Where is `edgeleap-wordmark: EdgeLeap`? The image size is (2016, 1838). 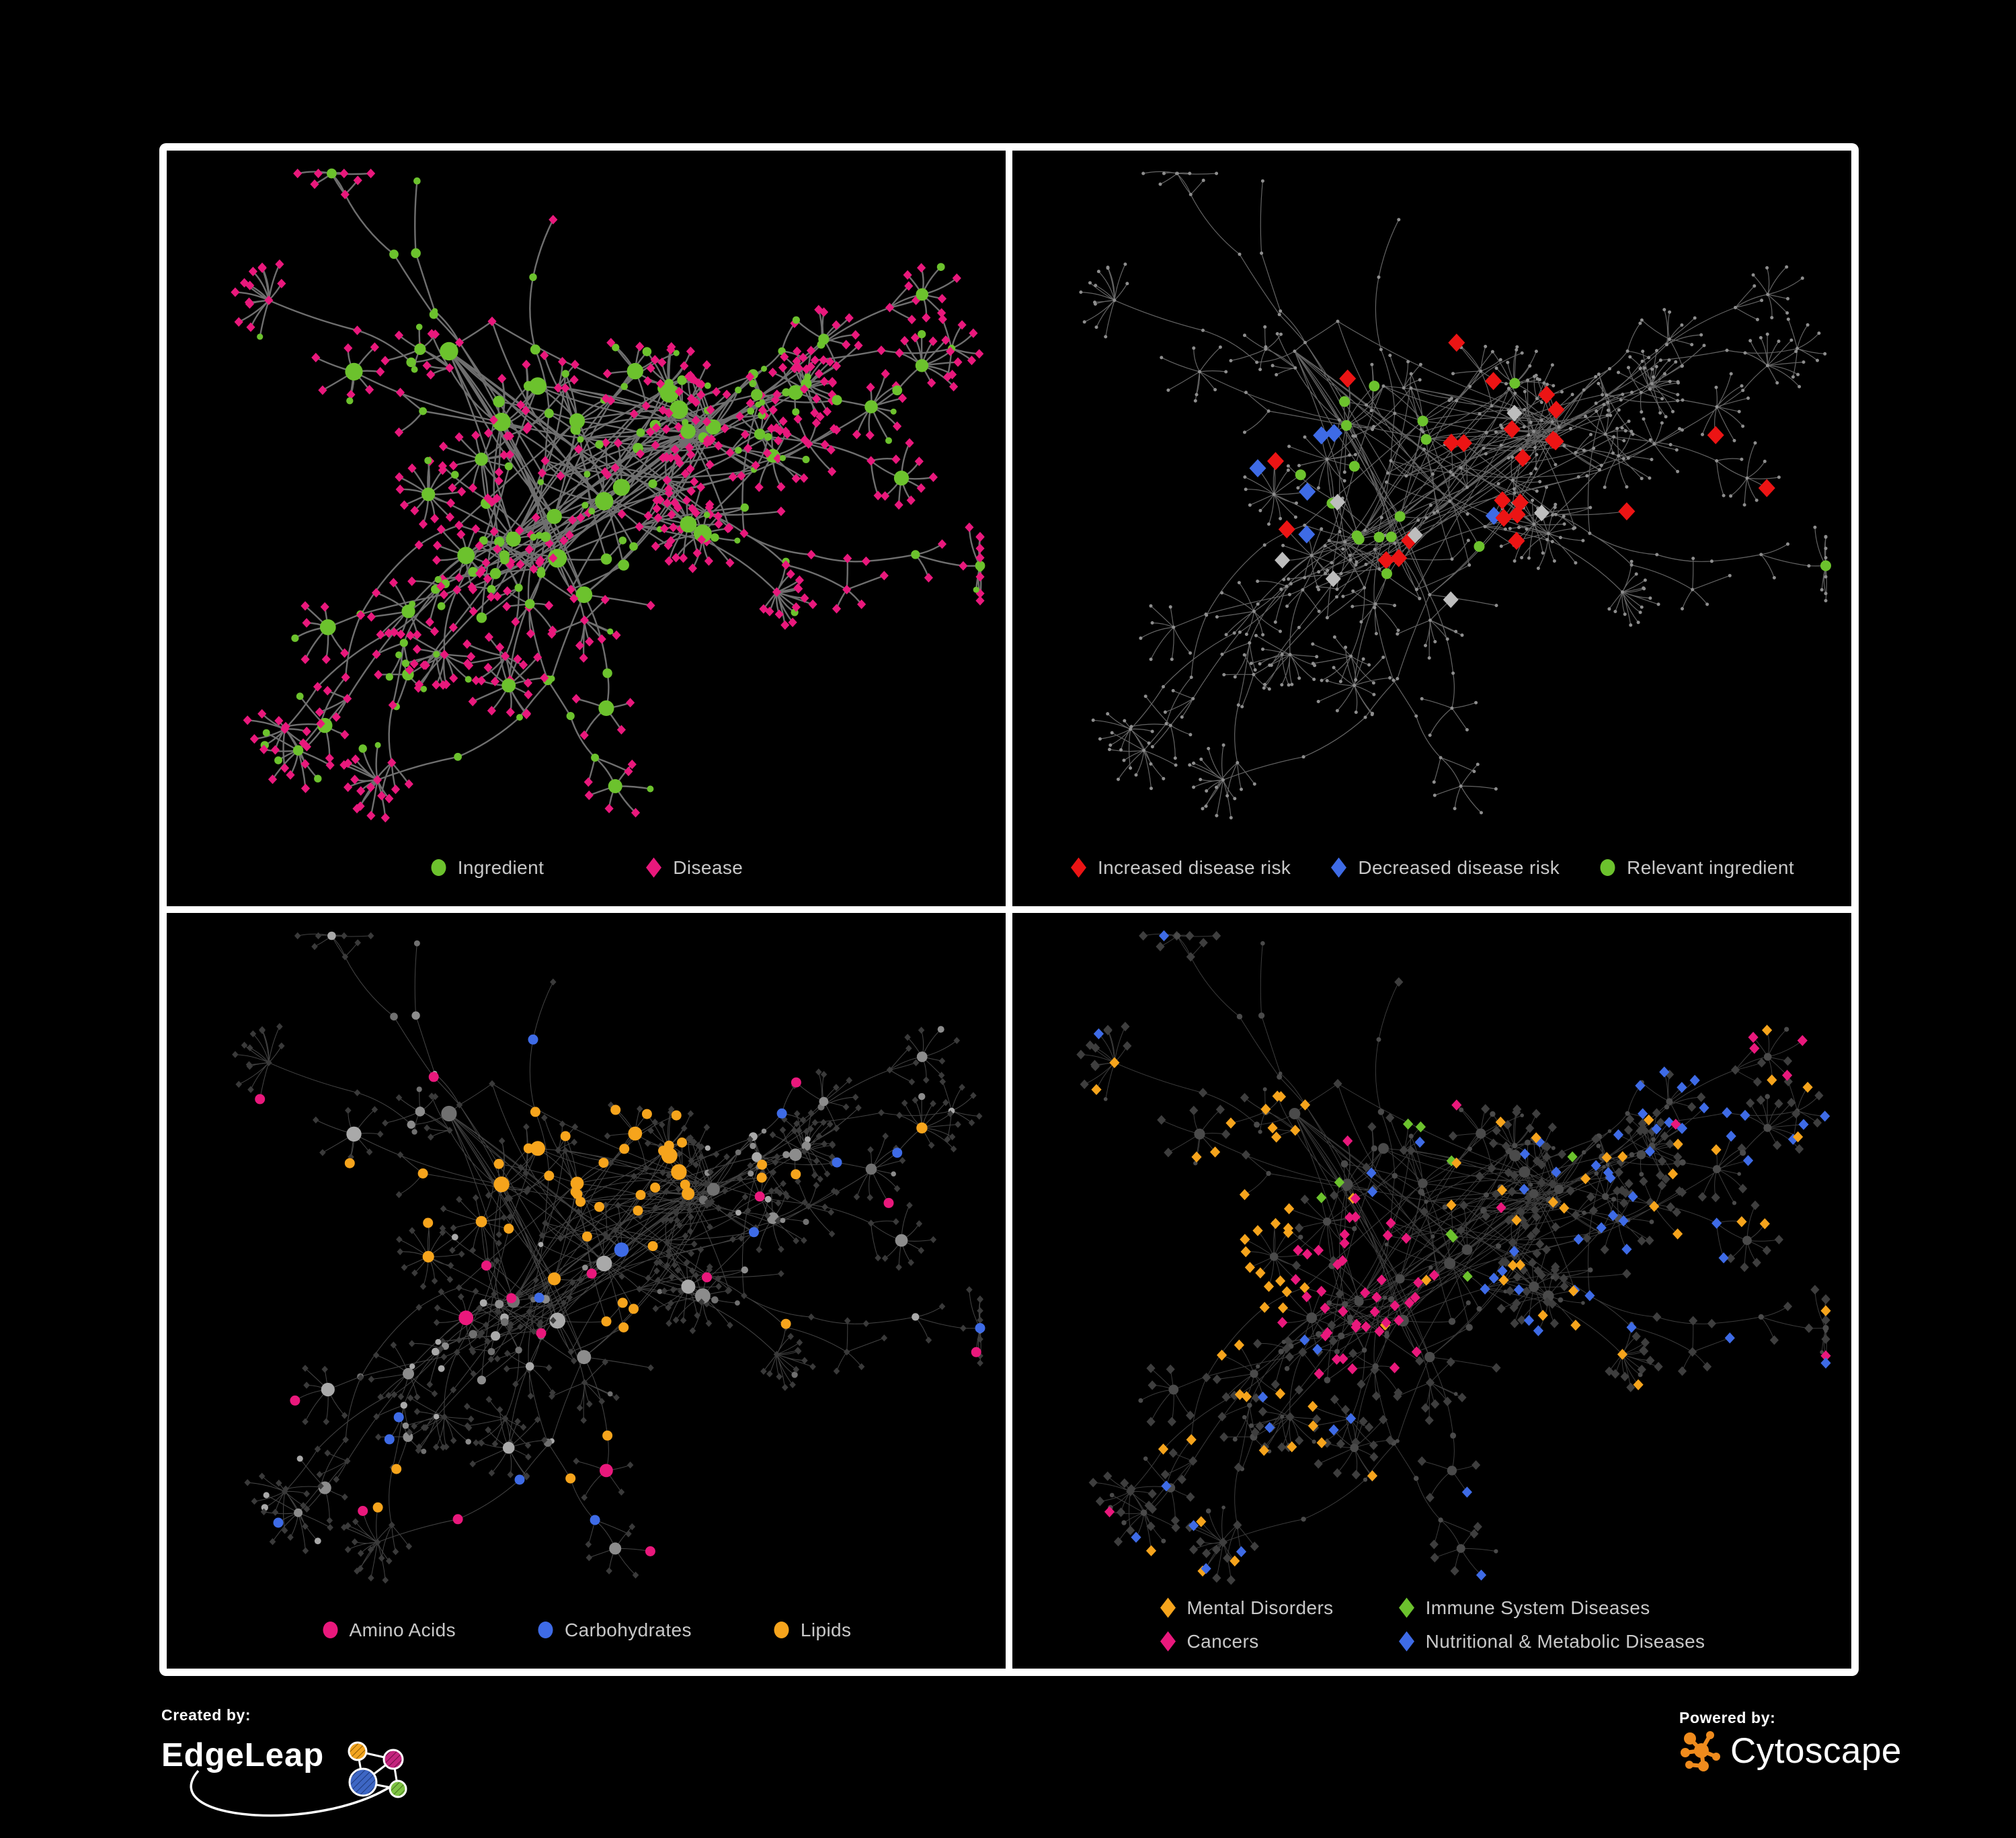 edgeleap-wordmark: EdgeLeap is located at coordinates (243, 1755).